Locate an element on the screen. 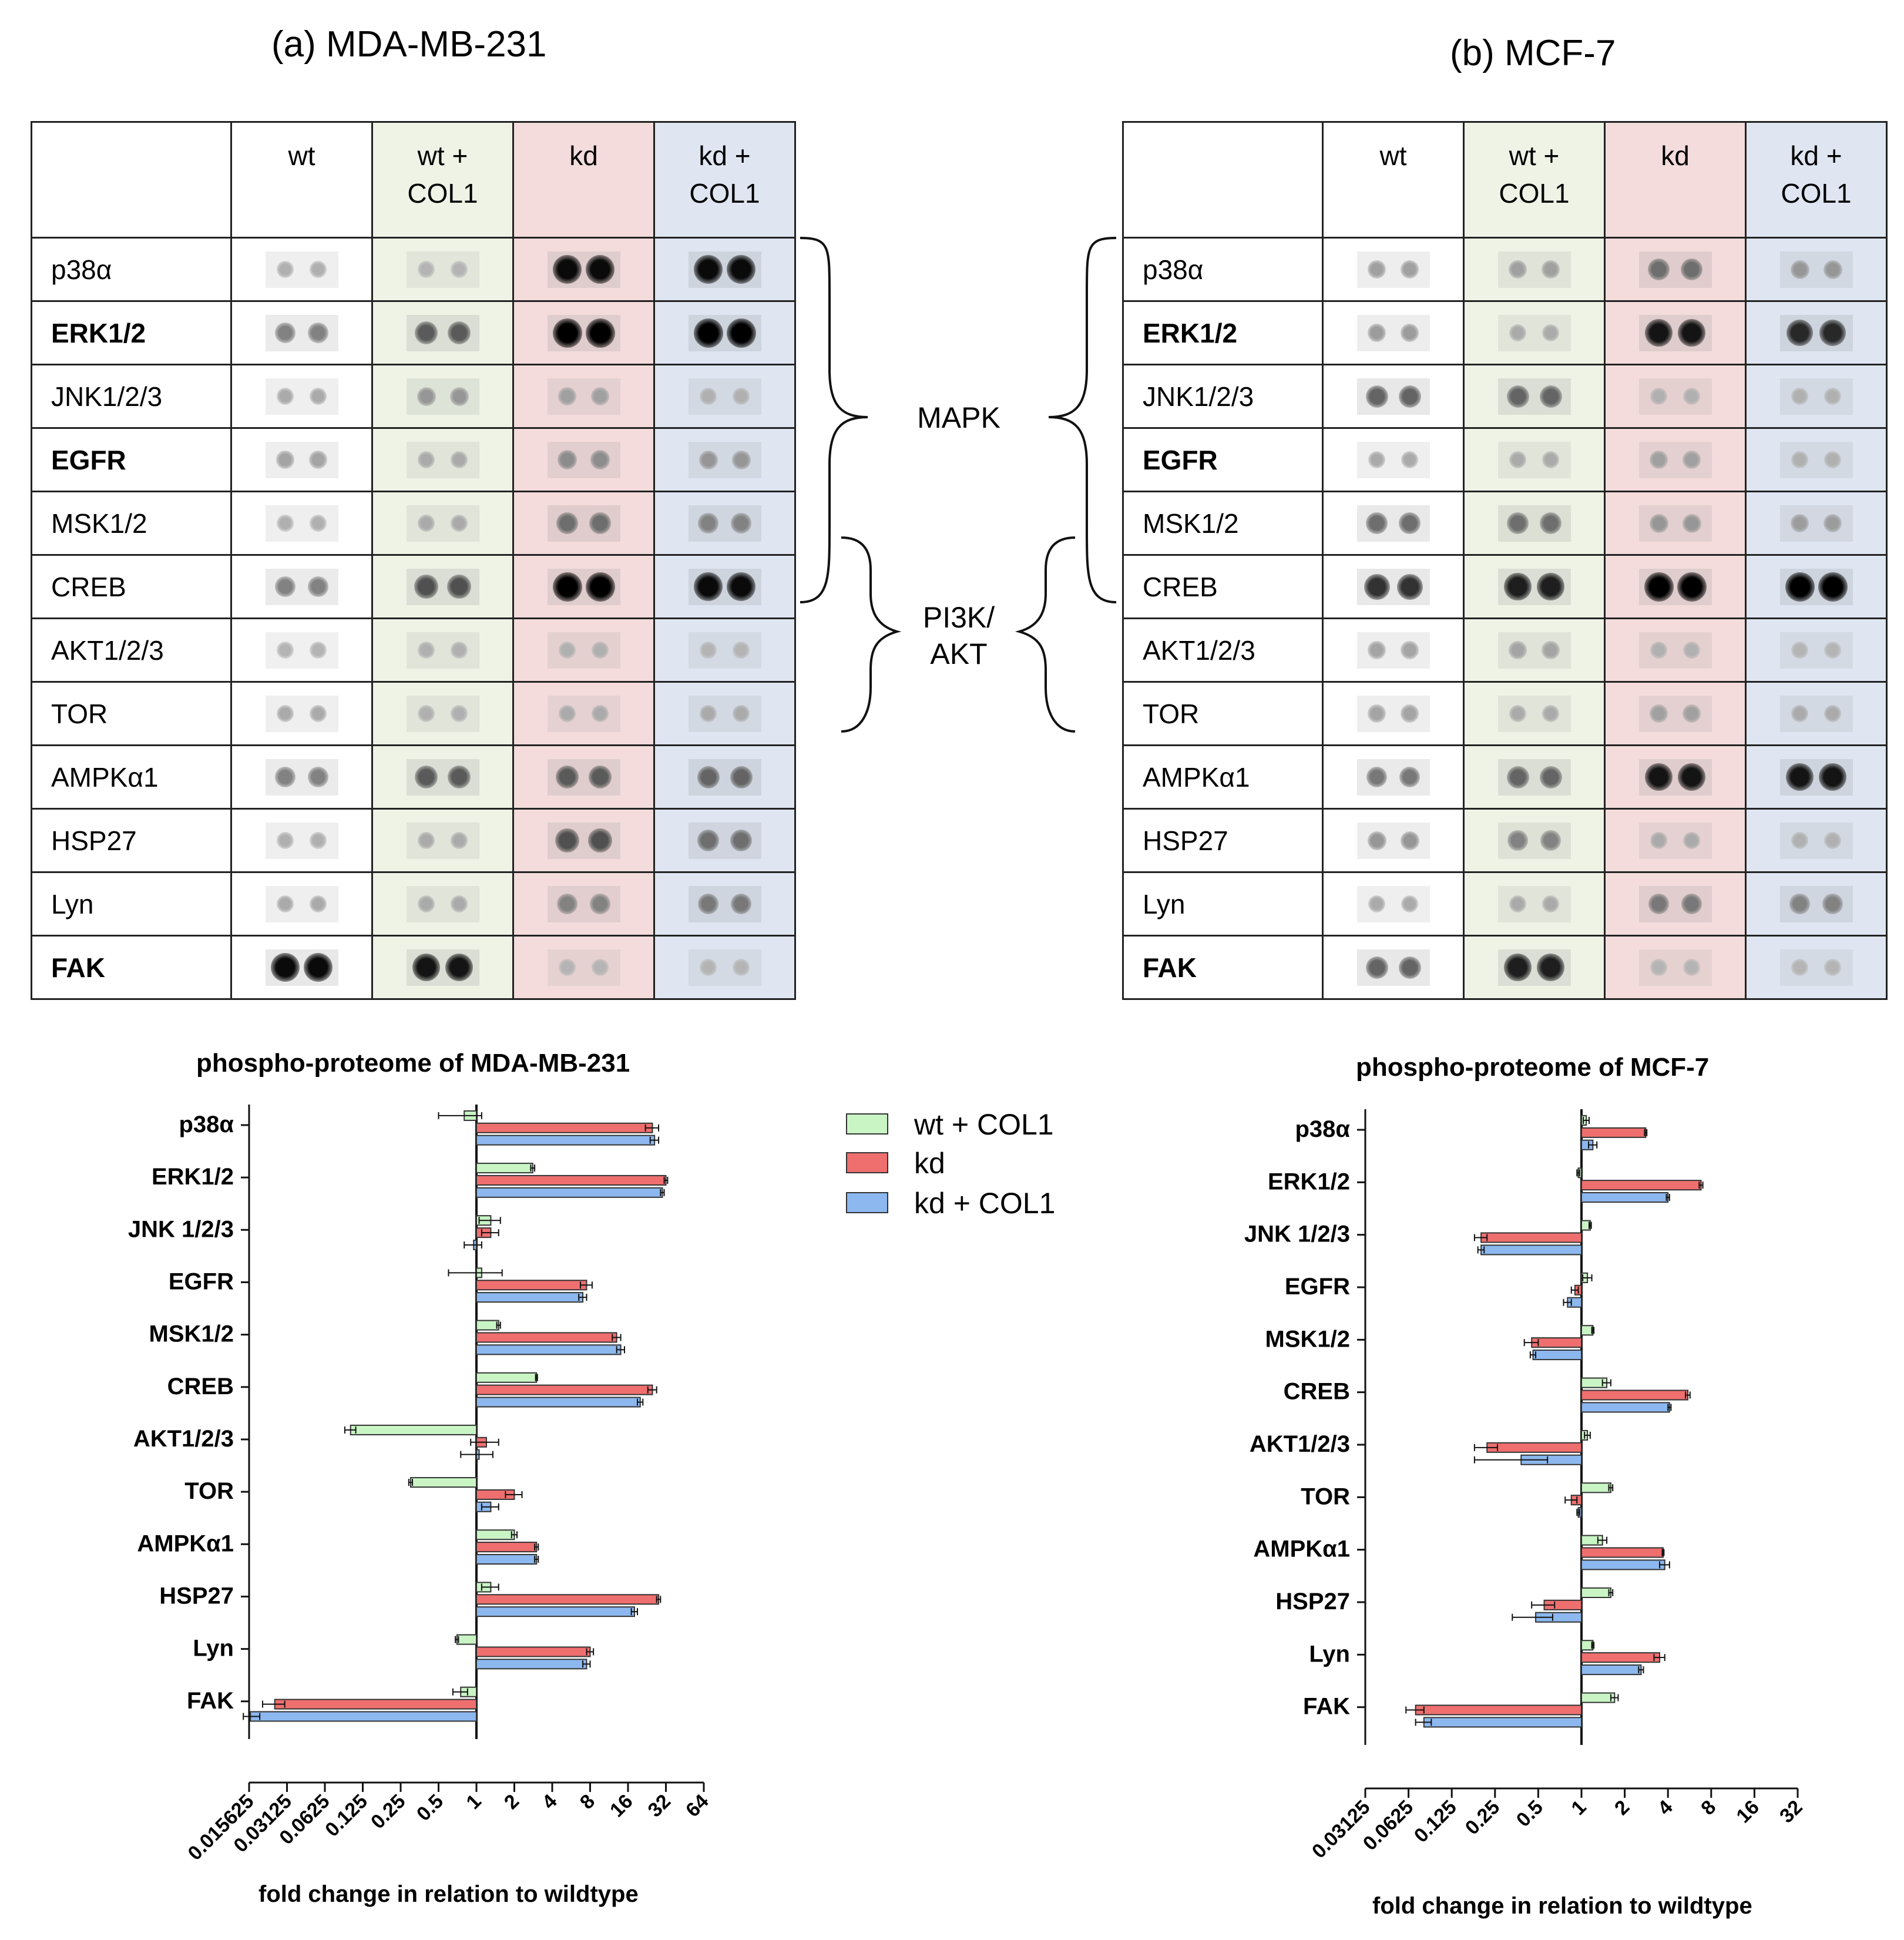 This screenshot has height=1940, width=1904. blot-row: FAK is located at coordinates (1505, 967).